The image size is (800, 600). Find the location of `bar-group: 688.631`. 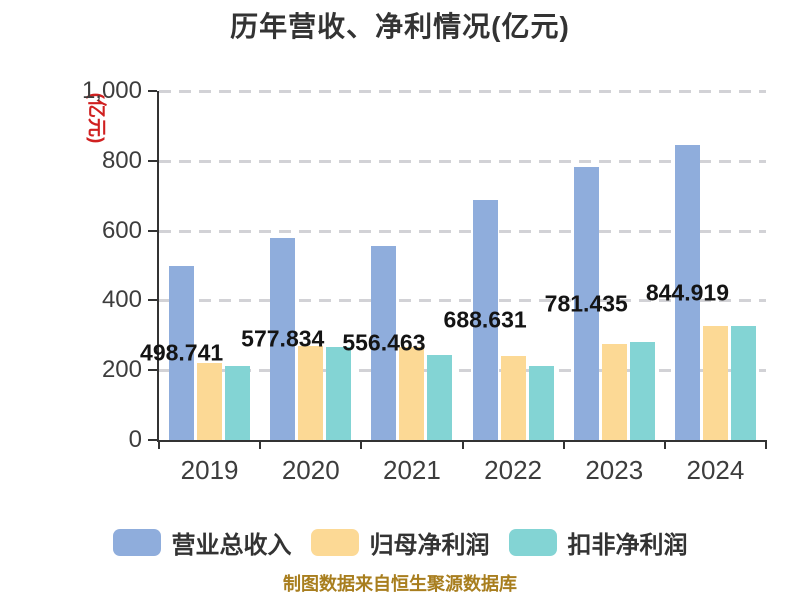

bar-group: 688.631 is located at coordinates (504, 265).